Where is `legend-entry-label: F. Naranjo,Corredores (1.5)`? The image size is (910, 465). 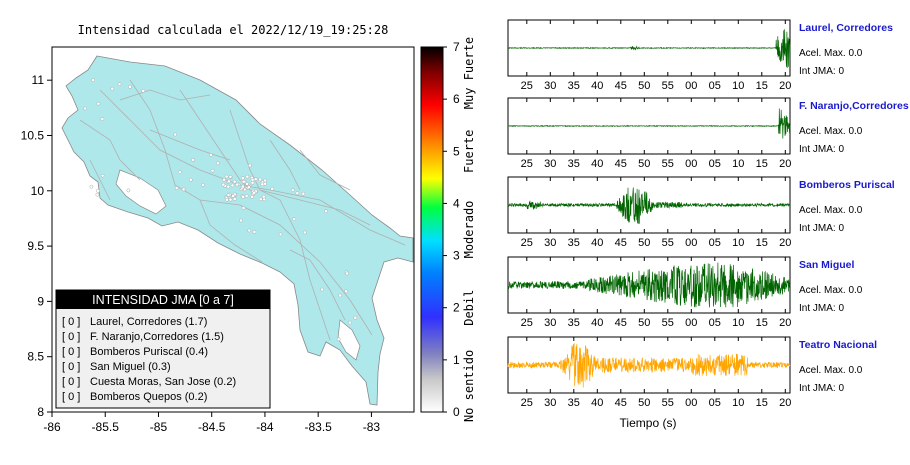
legend-entry-label: F. Naranjo,Corredores (1.5) is located at coordinates (157, 337).